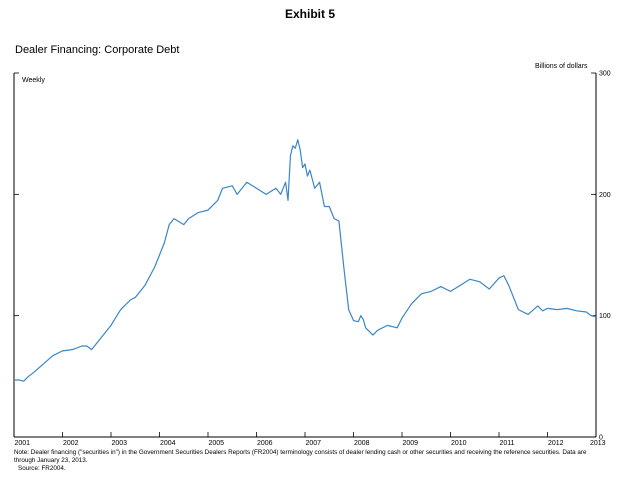  I want to click on x-tick-label-2012: 2012, so click(556, 443).